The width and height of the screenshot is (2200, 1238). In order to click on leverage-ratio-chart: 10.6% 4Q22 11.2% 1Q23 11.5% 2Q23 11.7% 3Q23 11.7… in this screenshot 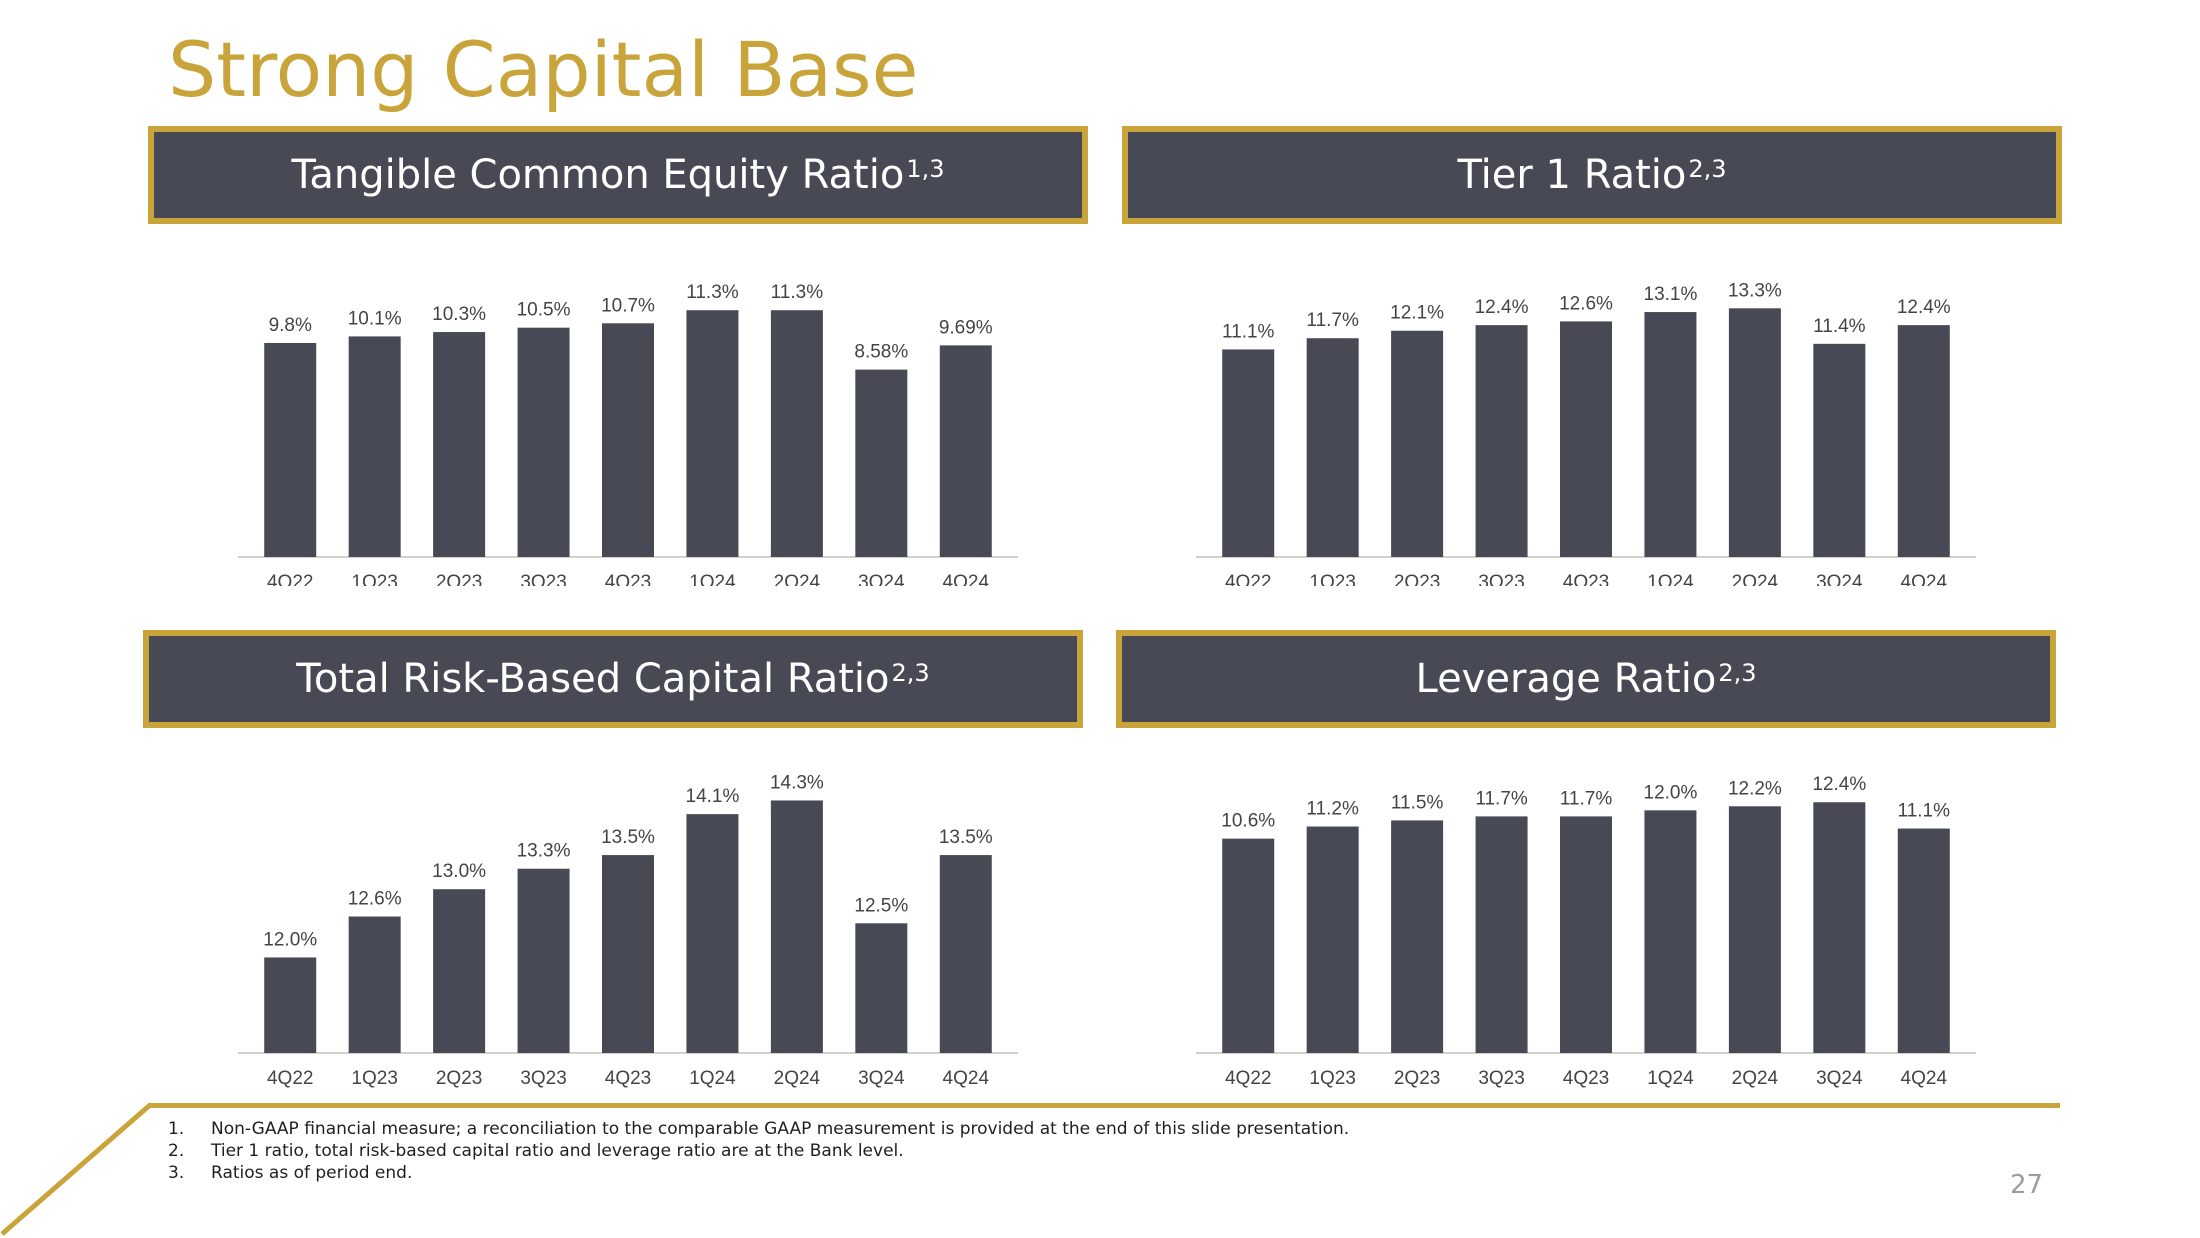, I will do `click(1586, 931)`.